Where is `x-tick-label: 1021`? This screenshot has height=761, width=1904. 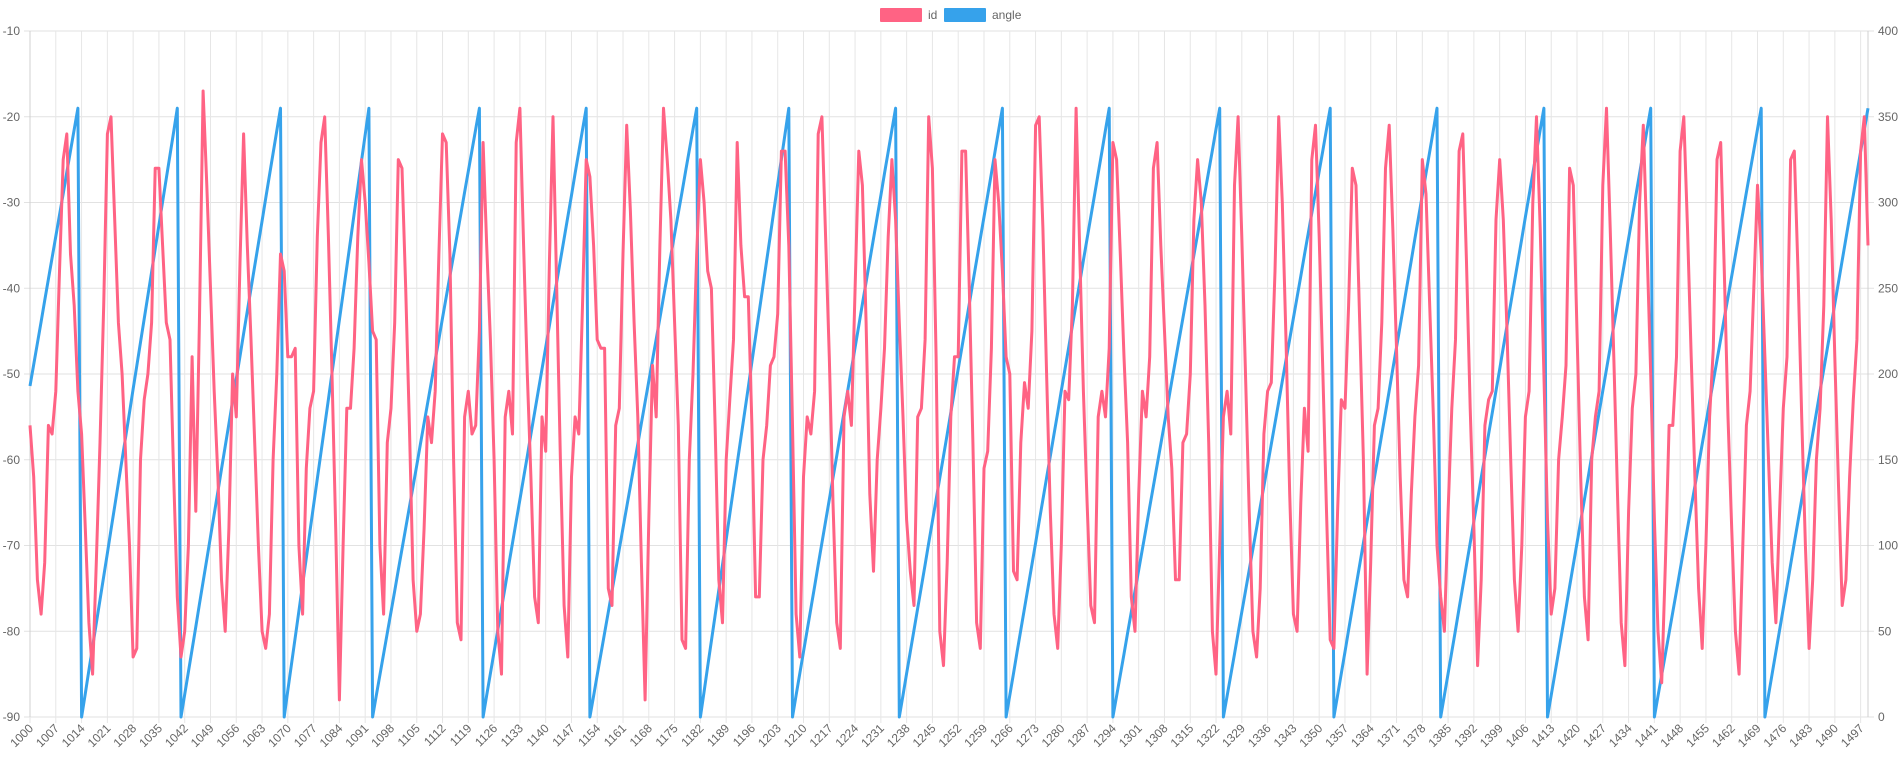
x-tick-label: 1021 is located at coordinates (99, 735).